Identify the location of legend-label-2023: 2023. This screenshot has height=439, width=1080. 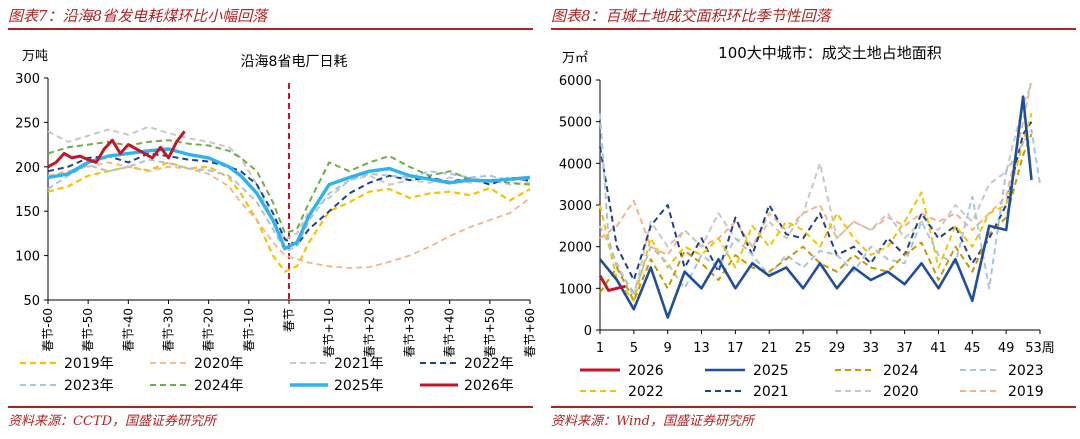
(1026, 371).